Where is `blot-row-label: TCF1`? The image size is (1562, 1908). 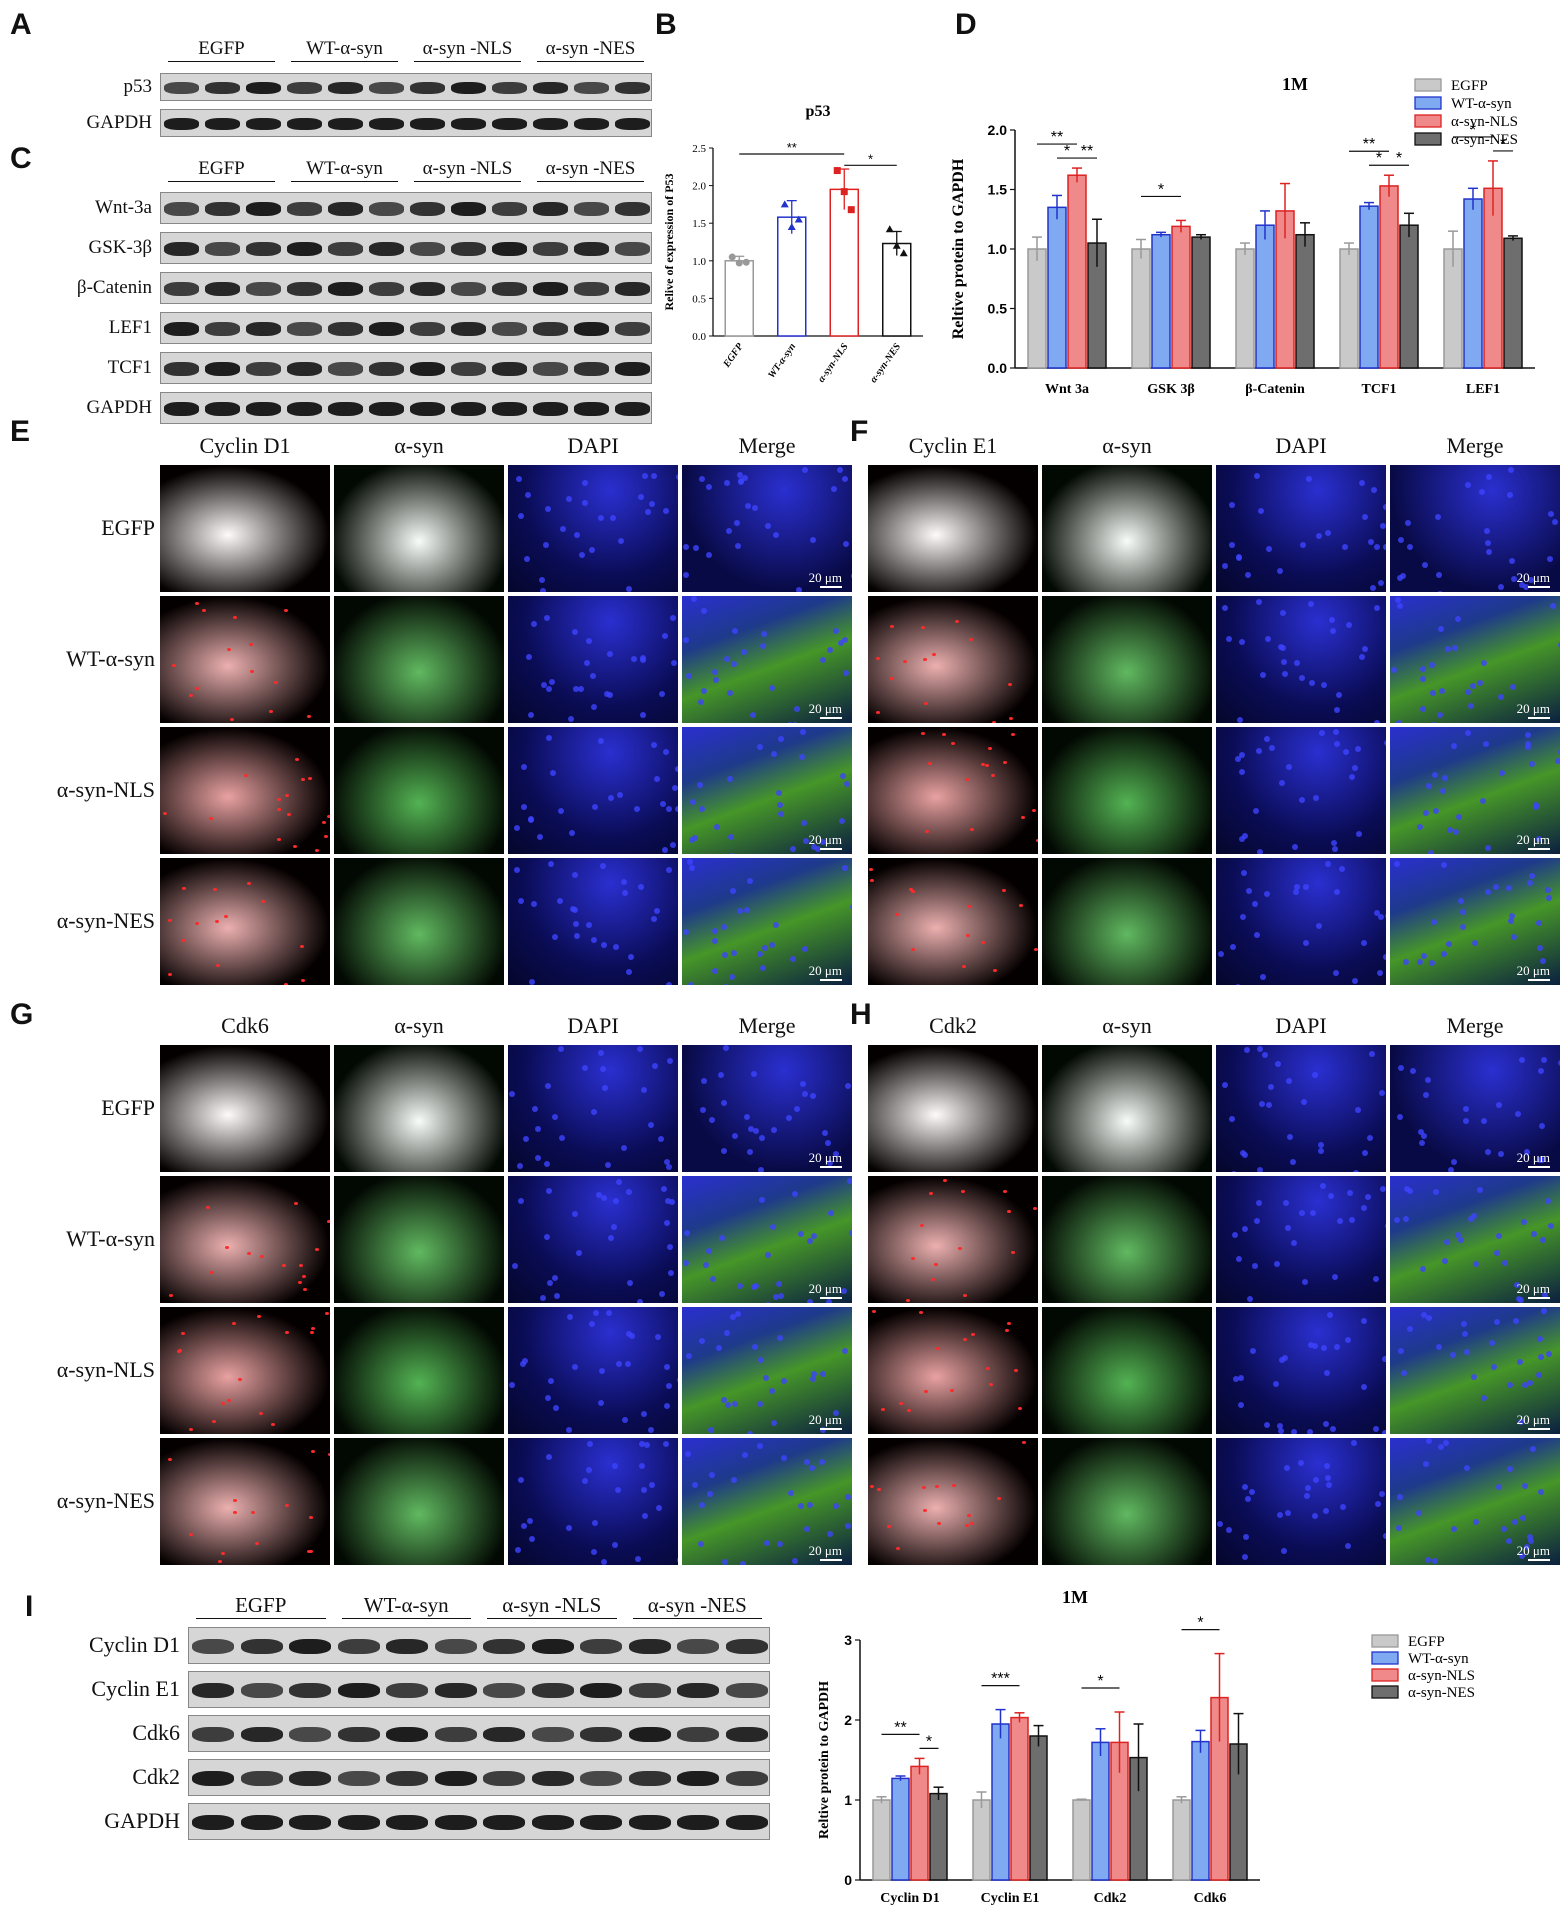
blot-row-label: TCF1 is located at coordinates (129, 367).